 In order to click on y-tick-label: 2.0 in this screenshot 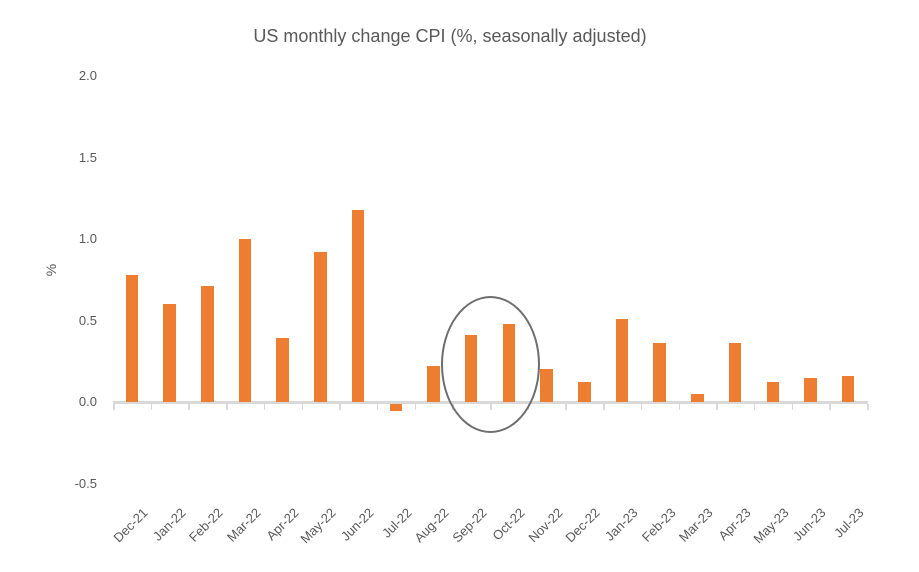, I will do `click(87, 75)`.